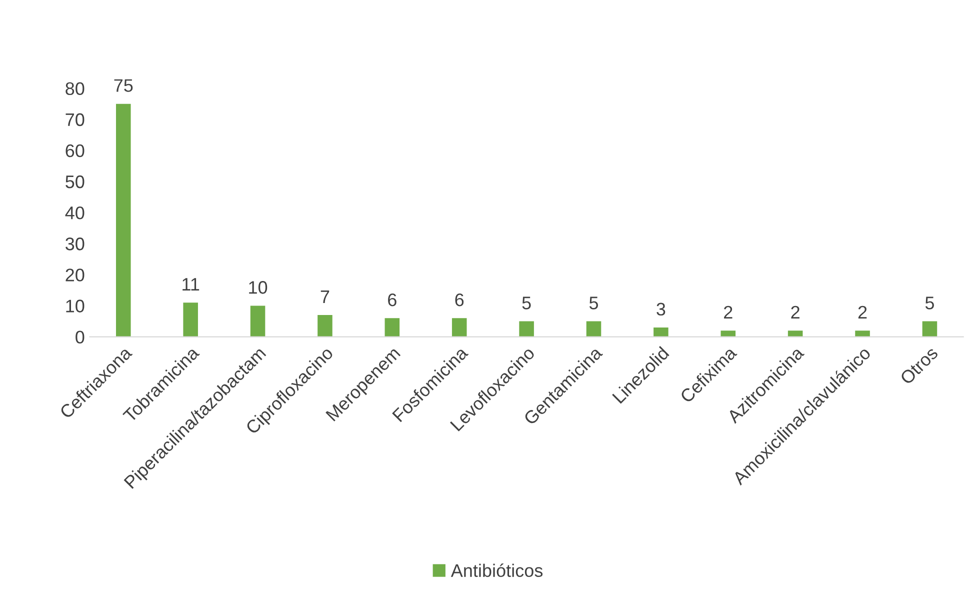  Describe the element at coordinates (258, 287) in the screenshot. I see `data-label: 10` at that location.